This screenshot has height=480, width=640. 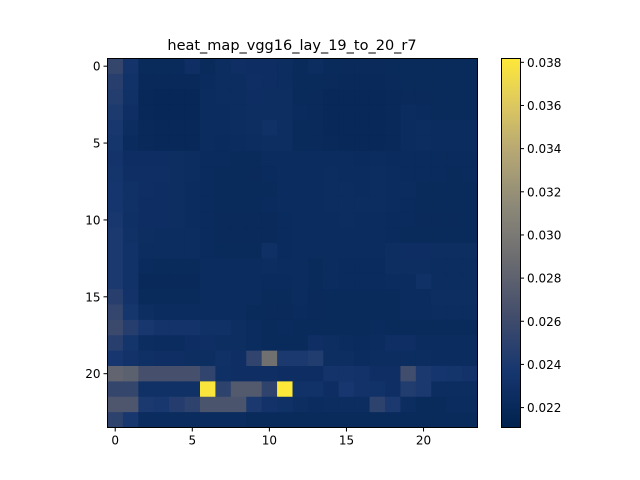 What do you see at coordinates (269, 441) in the screenshot?
I see `x-tick-label: 10` at bounding box center [269, 441].